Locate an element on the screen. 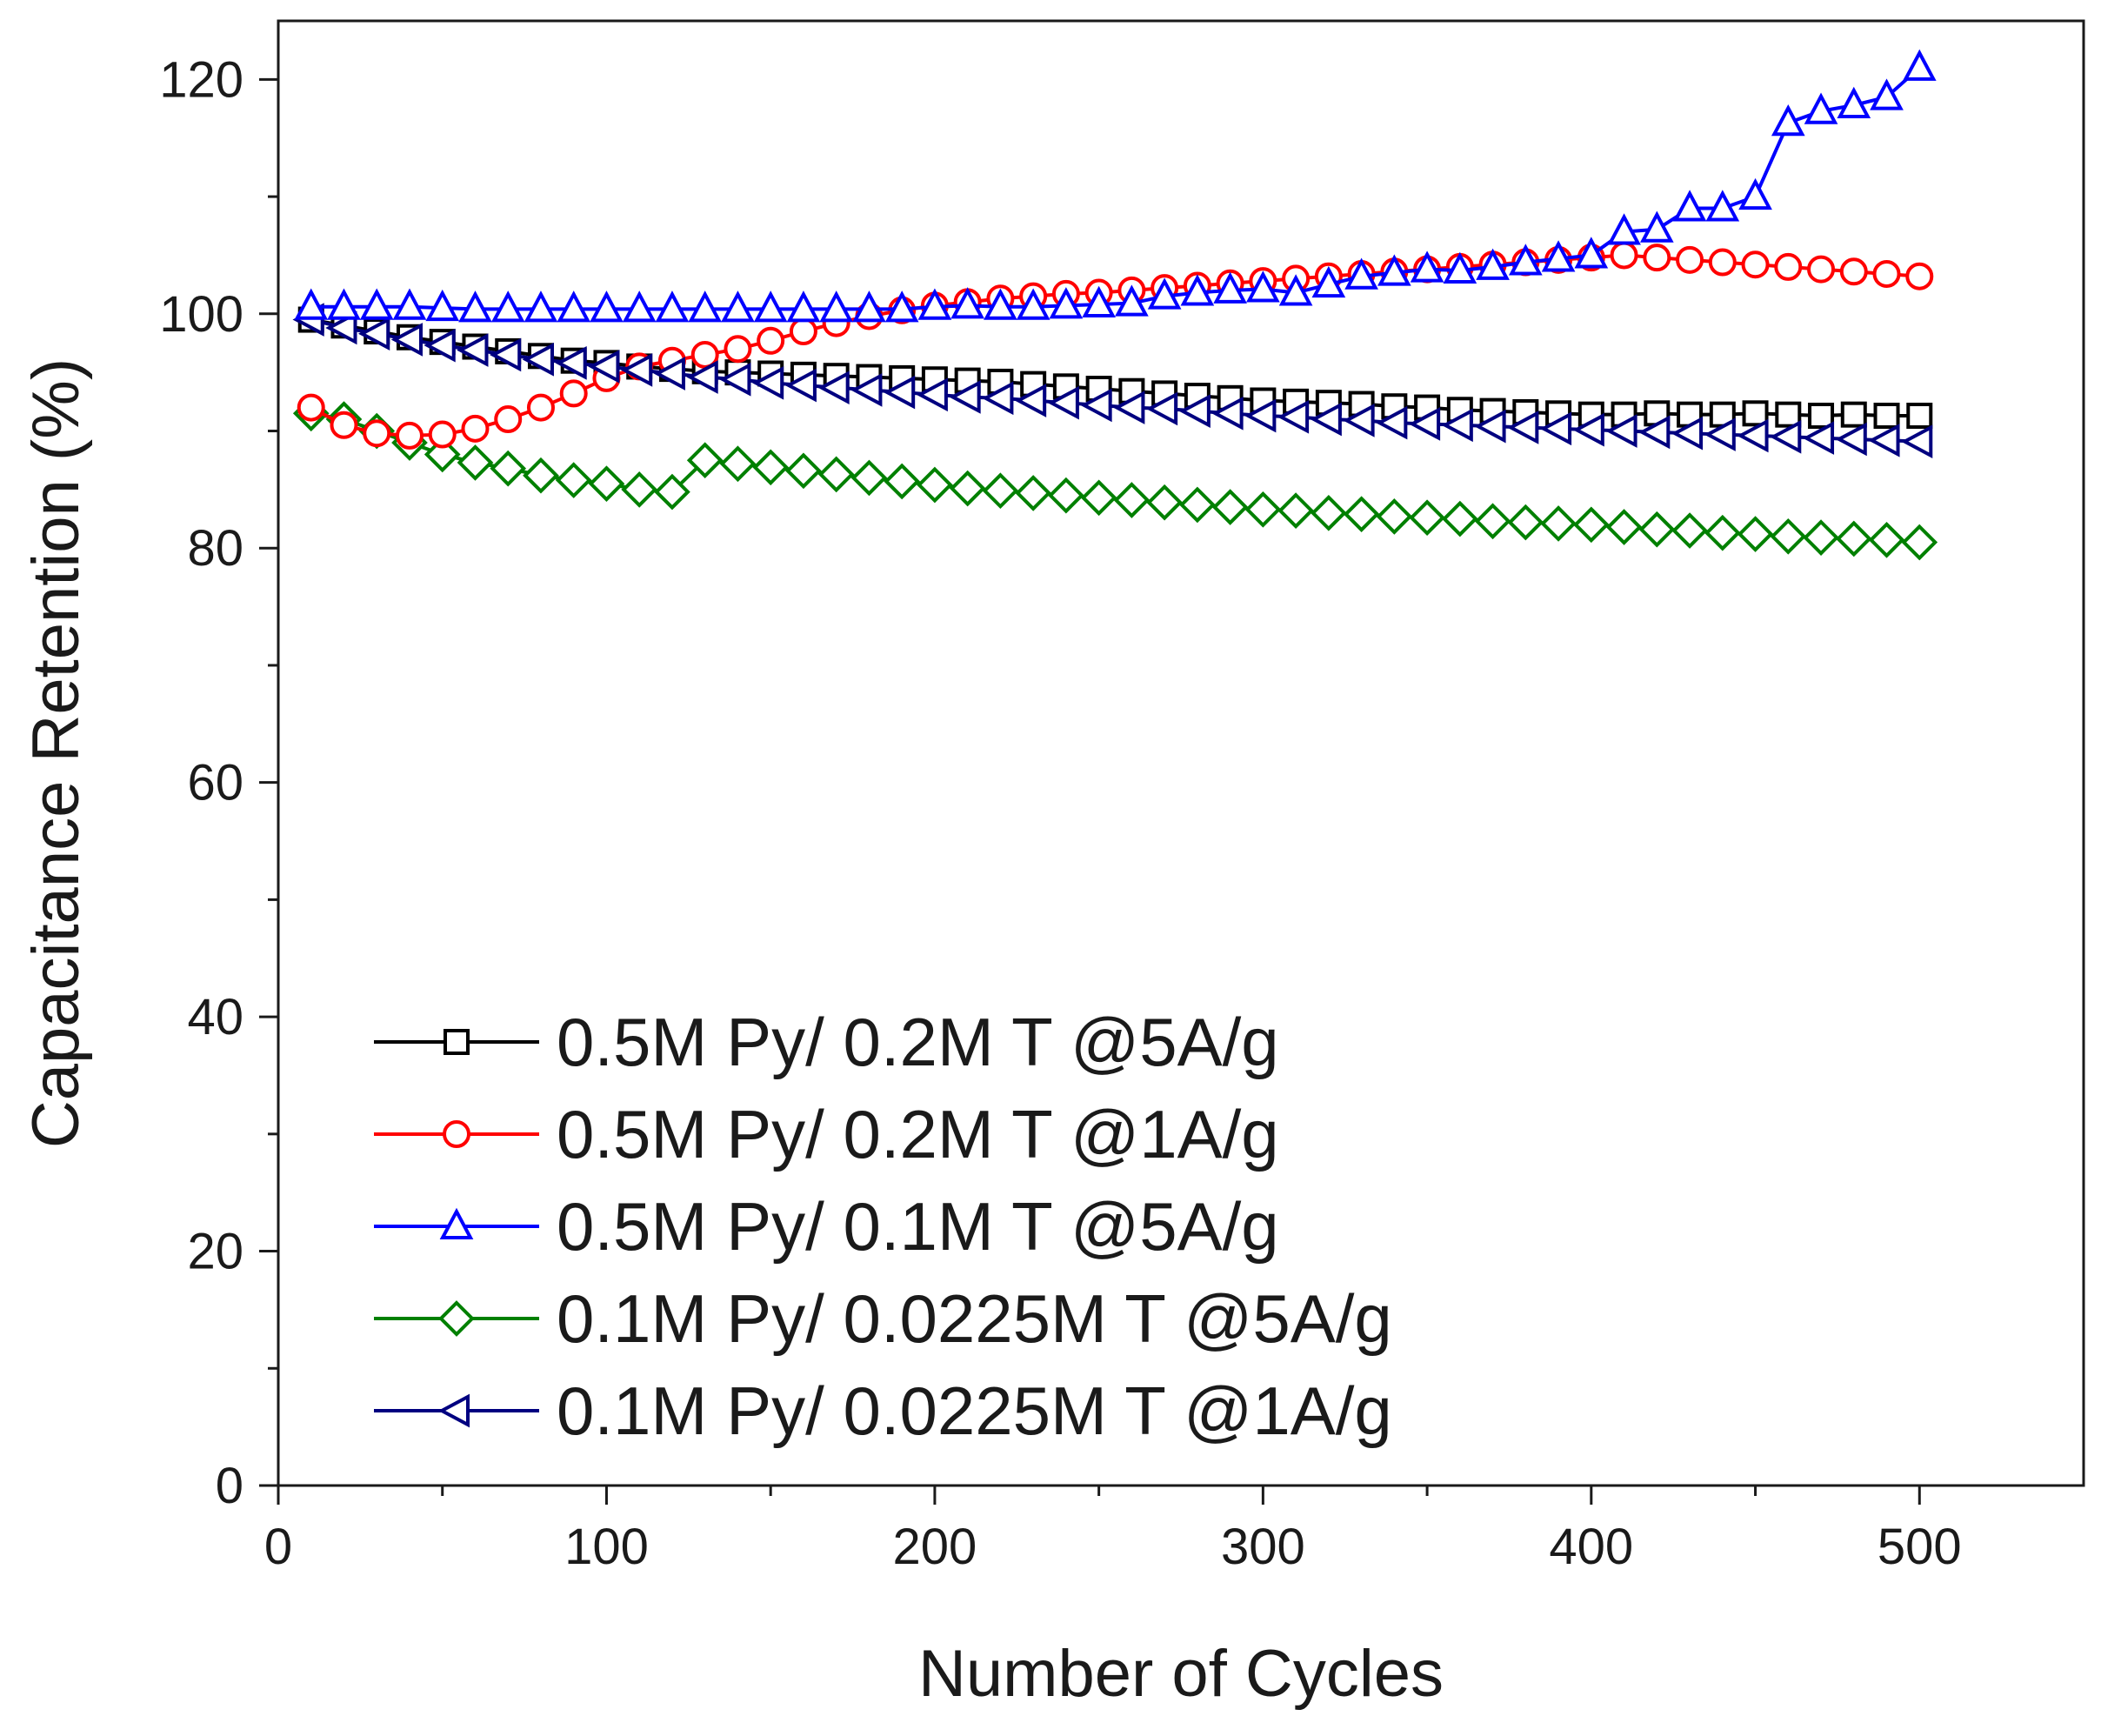 The height and width of the screenshot is (1736, 2101). x-tick-label: 200 is located at coordinates (935, 1547).